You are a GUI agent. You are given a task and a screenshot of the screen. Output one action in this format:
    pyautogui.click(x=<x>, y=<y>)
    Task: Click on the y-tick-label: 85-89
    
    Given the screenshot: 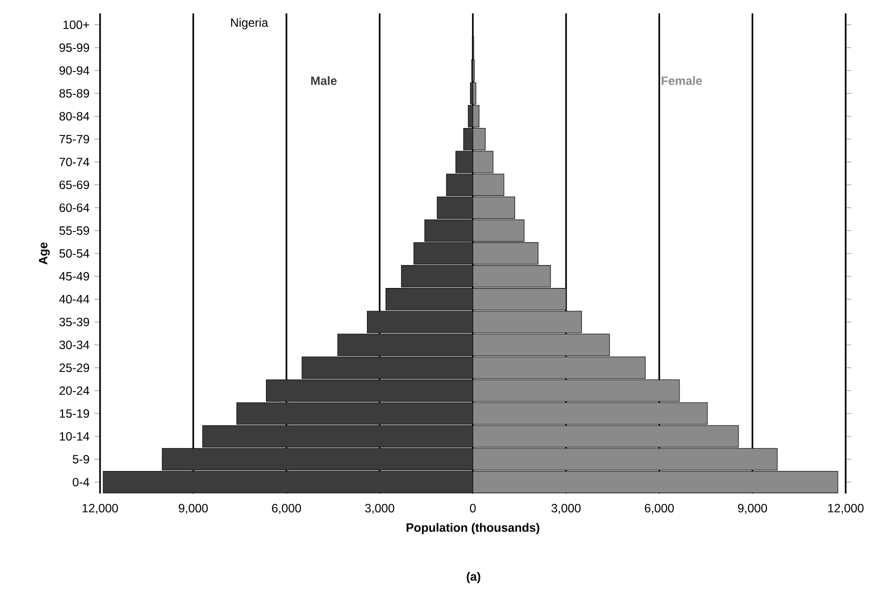 What is the action you would take?
    pyautogui.click(x=74, y=93)
    